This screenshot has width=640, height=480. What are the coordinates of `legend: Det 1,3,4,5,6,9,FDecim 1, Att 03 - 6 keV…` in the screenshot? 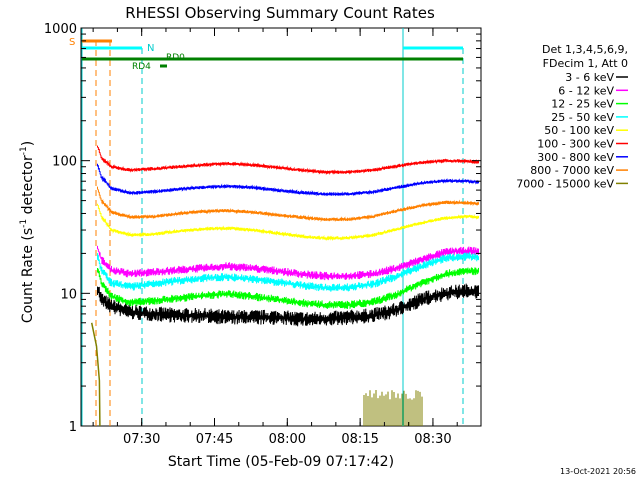 It's located at (572, 116).